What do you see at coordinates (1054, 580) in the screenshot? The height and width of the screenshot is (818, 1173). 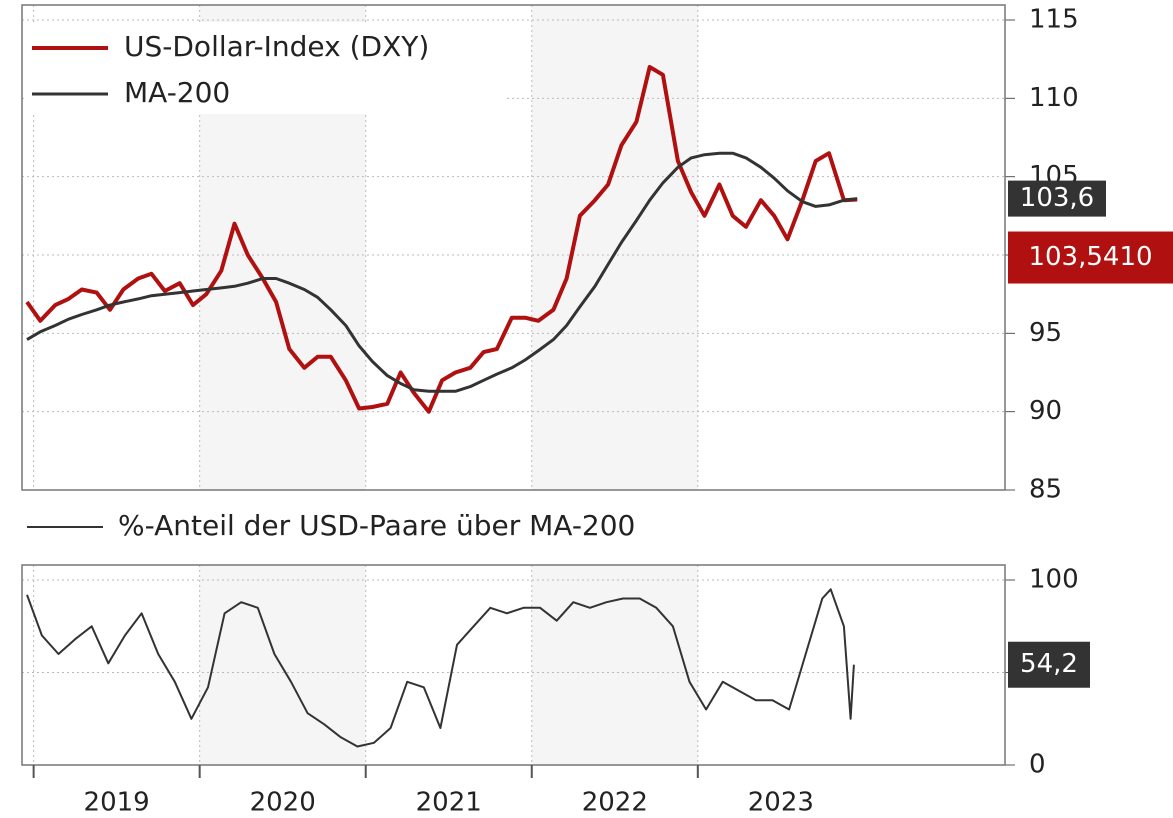 I see `y-tick-label: 100` at bounding box center [1054, 580].